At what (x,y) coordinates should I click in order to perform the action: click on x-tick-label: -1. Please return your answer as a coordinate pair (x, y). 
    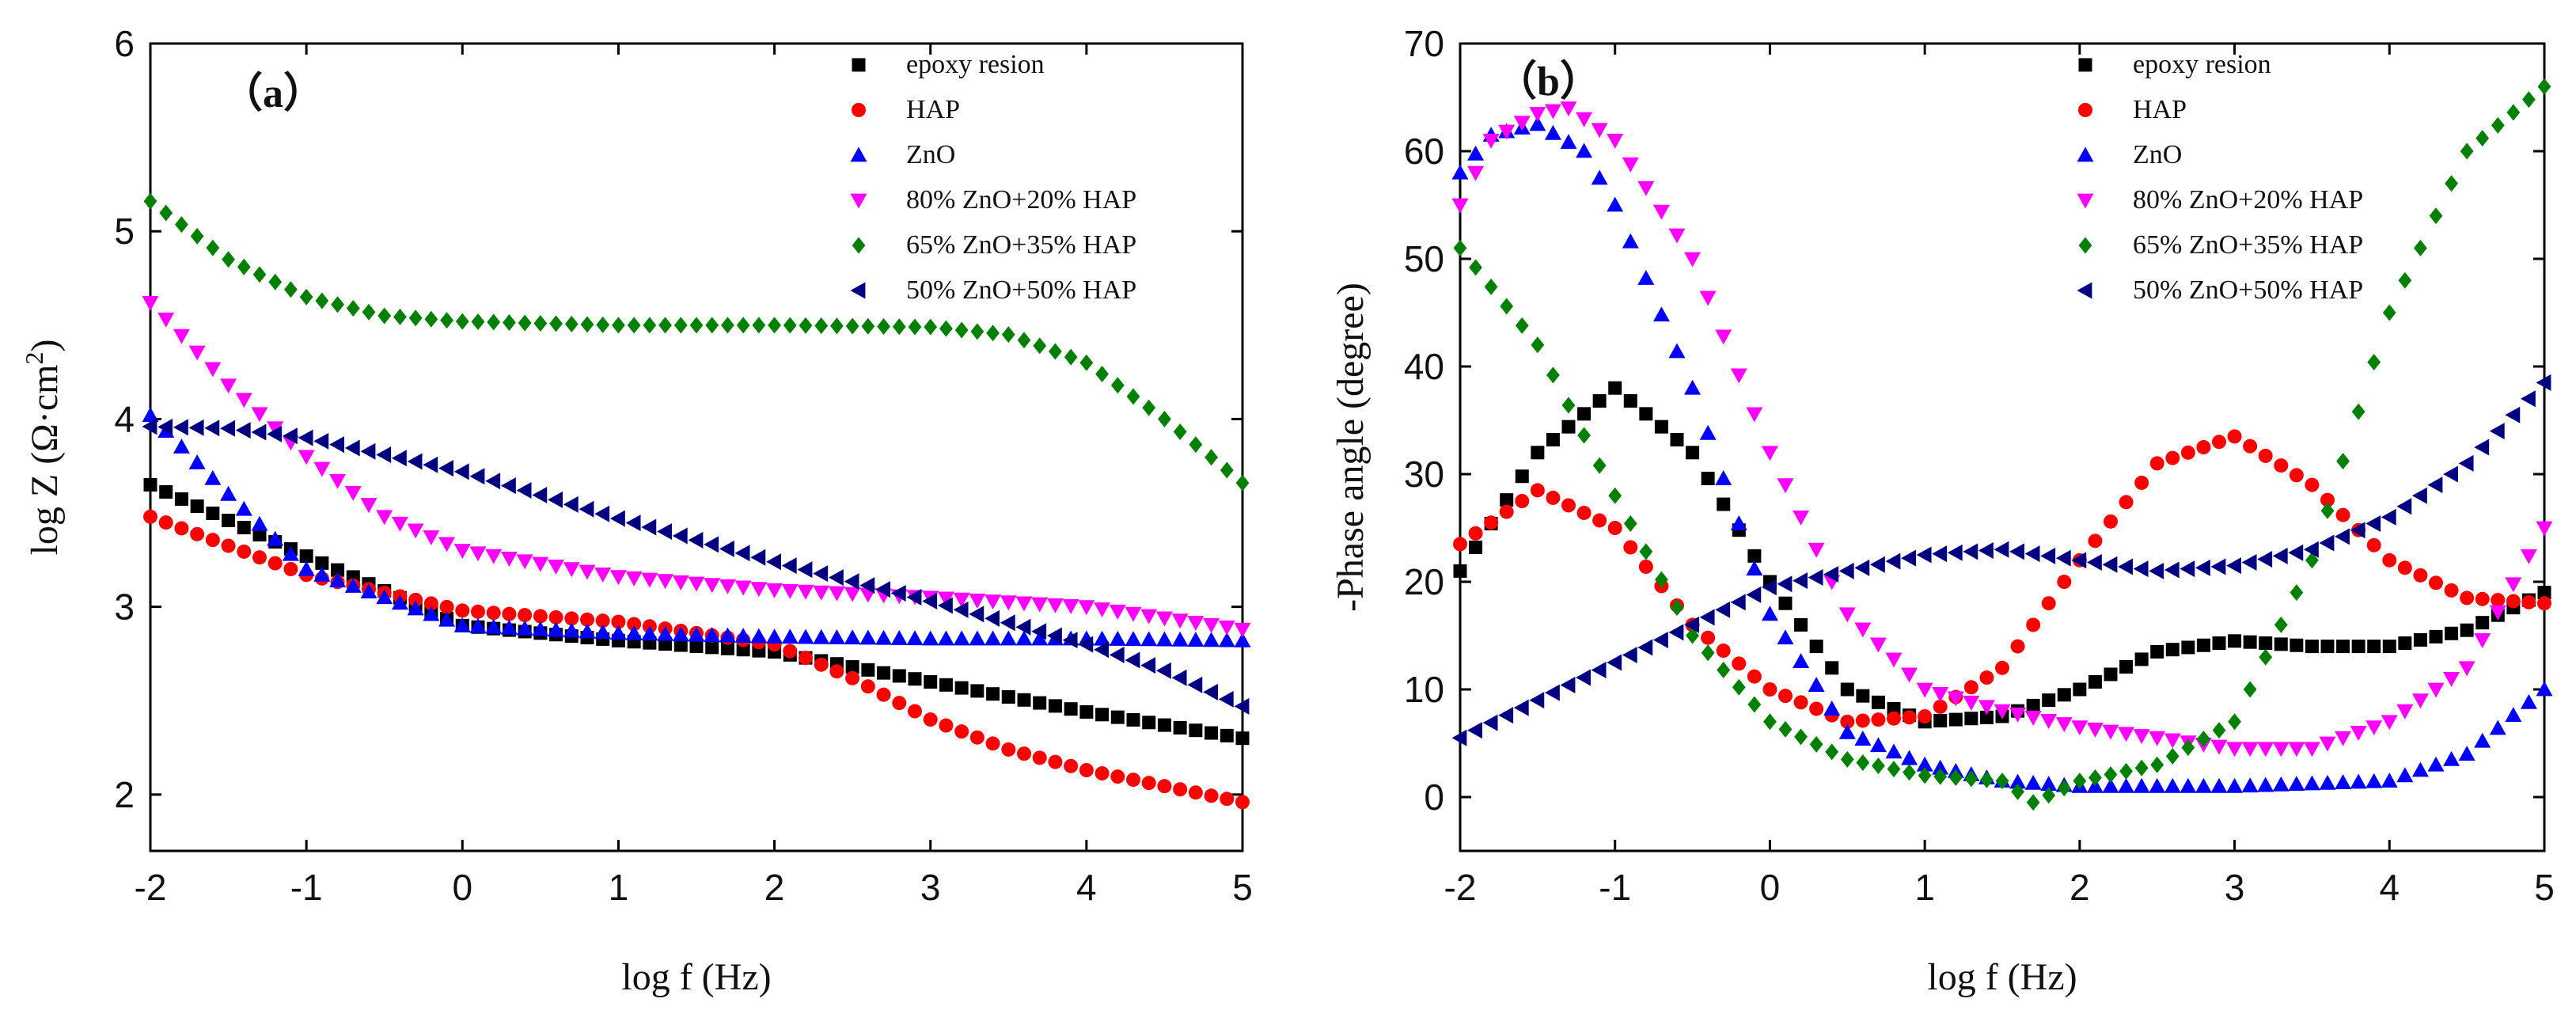
    Looking at the image, I should click on (1615, 888).